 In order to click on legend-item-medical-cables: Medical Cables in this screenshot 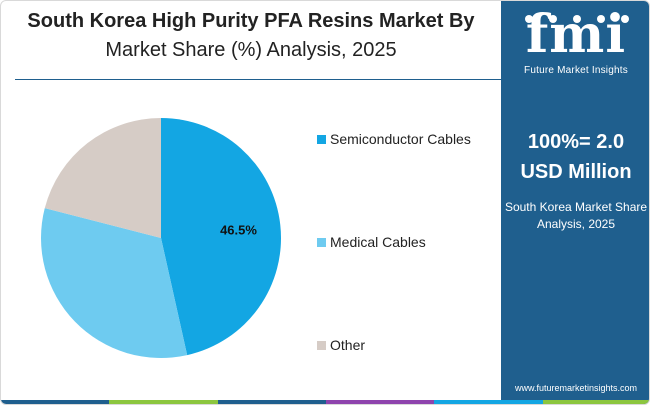, I will do `click(371, 242)`.